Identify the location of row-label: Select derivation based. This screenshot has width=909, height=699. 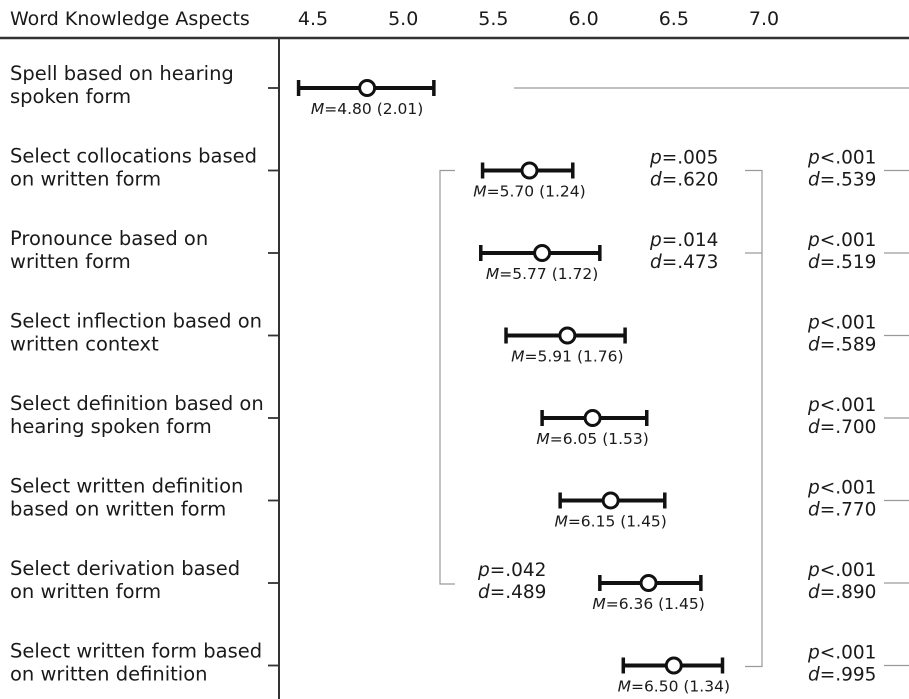
(125, 568).